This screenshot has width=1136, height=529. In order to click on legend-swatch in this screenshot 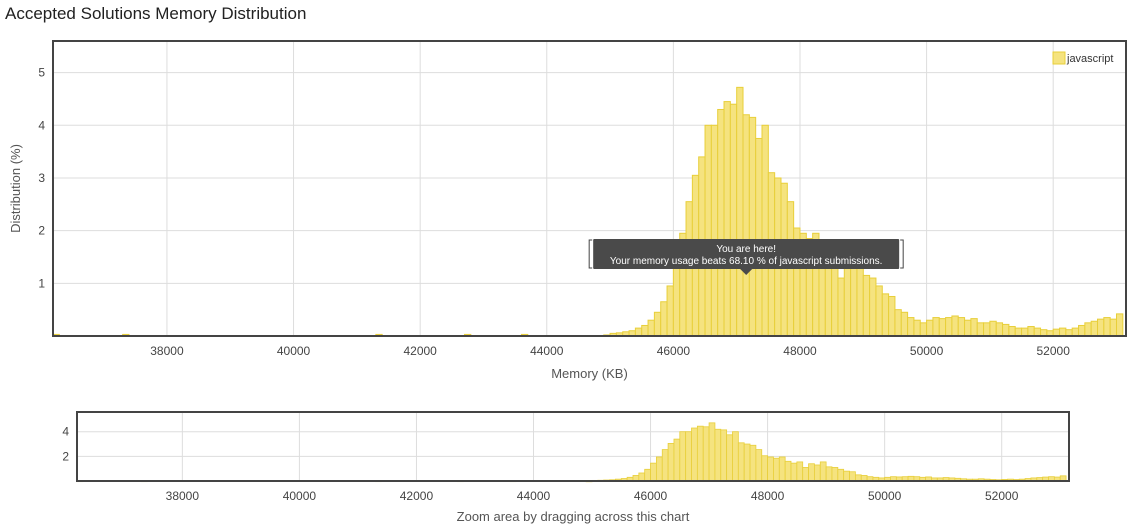, I will do `click(1059, 58)`.